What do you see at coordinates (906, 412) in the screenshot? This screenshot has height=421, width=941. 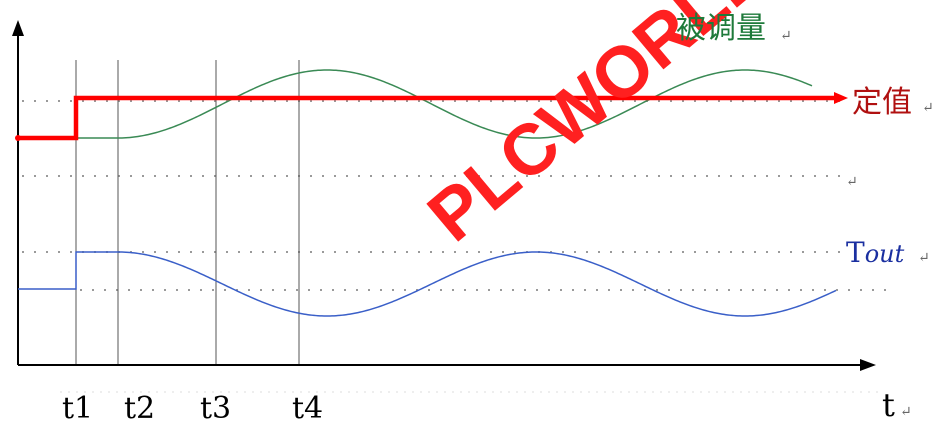 I see `return-mark-5: ↵` at bounding box center [906, 412].